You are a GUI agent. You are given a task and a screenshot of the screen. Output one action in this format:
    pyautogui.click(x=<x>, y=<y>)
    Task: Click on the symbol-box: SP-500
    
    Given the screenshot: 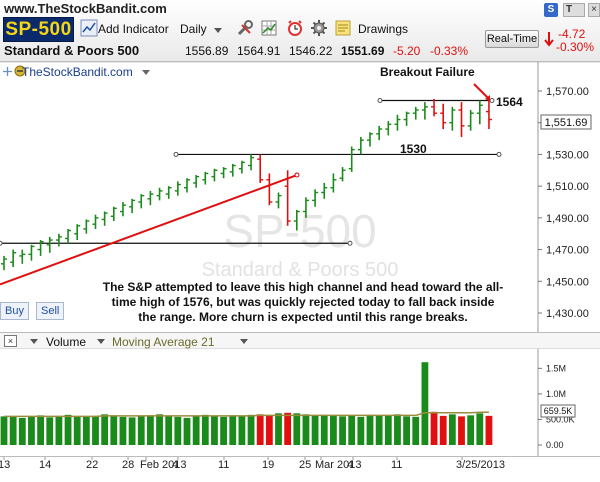 What is the action you would take?
    pyautogui.click(x=38, y=29)
    